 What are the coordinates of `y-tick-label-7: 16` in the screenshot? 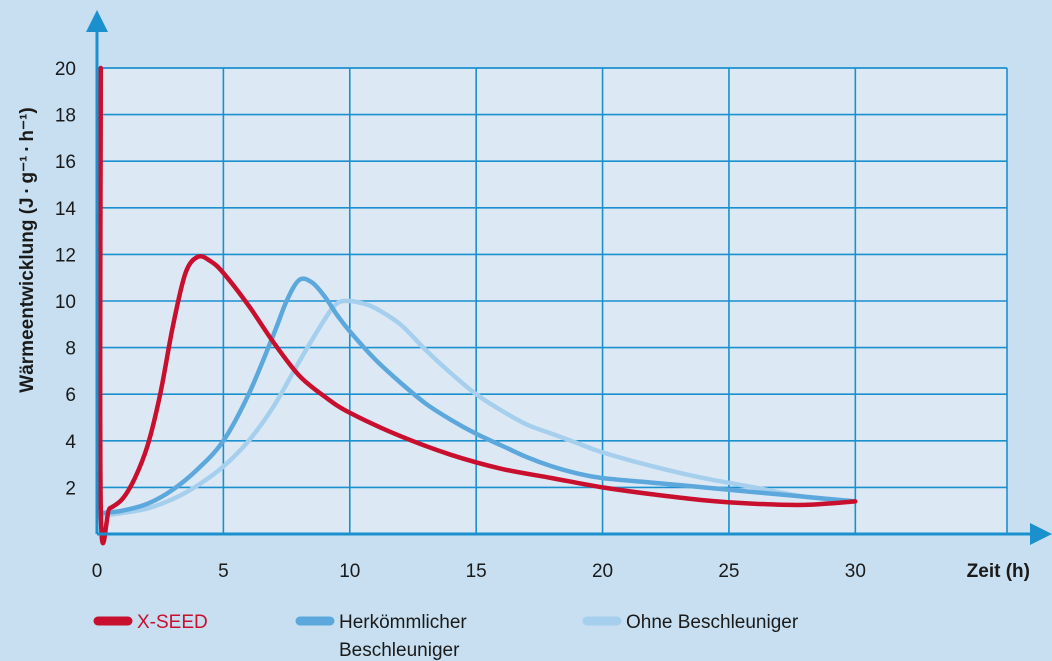 It's located at (65, 162).